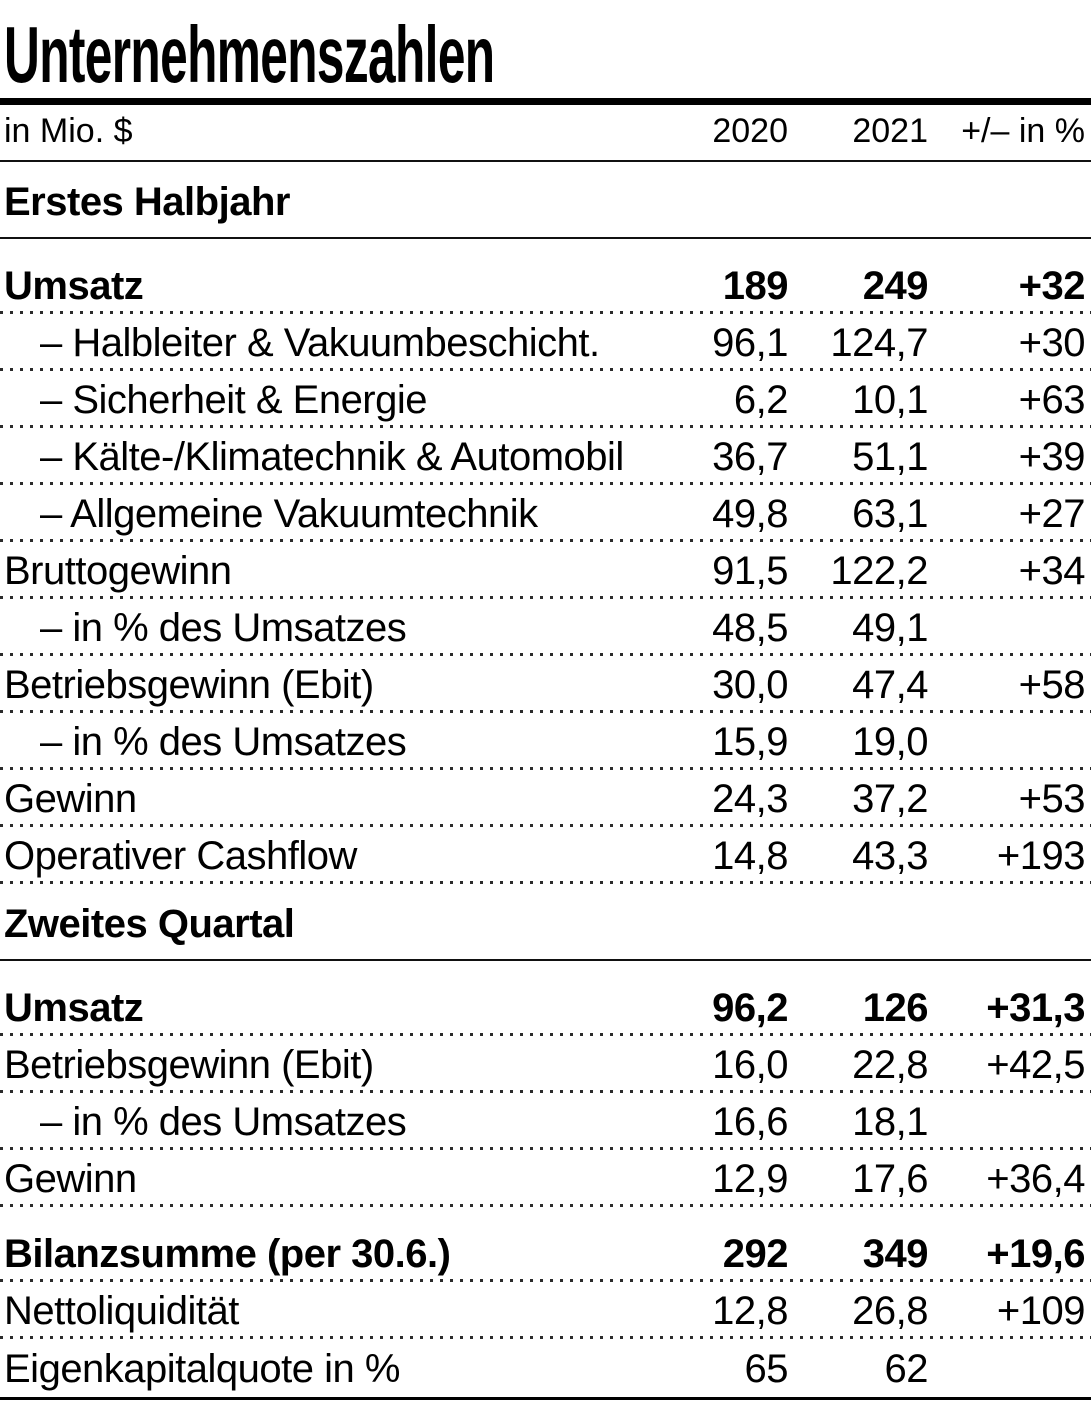  Describe the element at coordinates (1035, 1254) in the screenshot. I see `value-change: +19,6` at that location.